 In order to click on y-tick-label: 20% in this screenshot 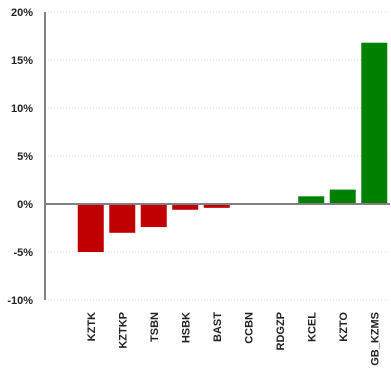, I will do `click(22, 13)`.